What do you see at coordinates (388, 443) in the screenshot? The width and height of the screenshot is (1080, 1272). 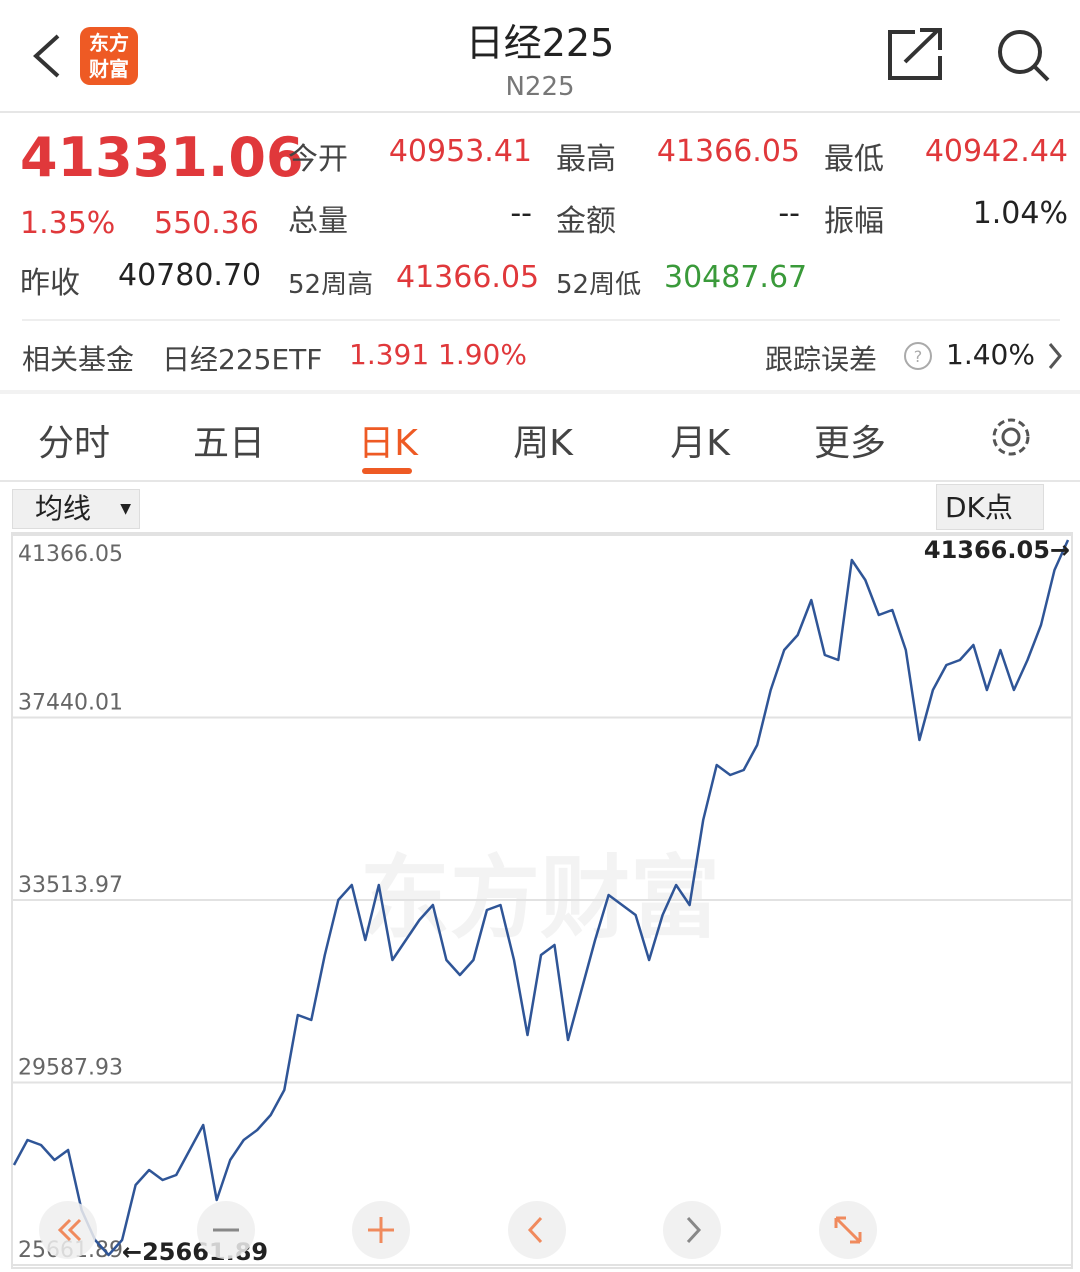 I see `tab: 日K` at bounding box center [388, 443].